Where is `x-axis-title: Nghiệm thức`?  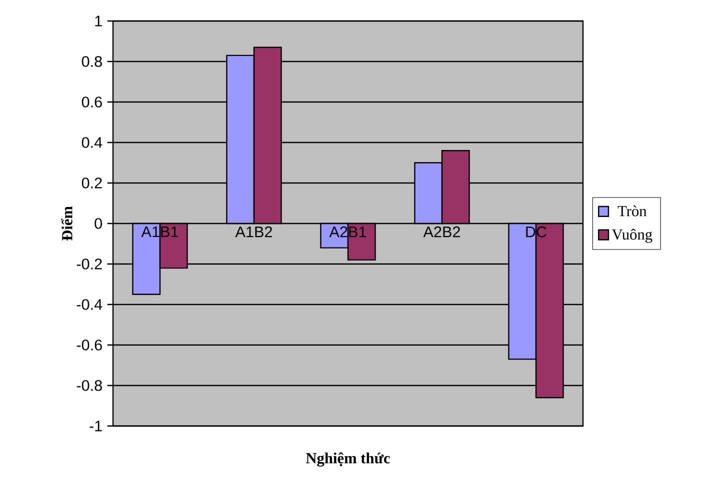 x-axis-title: Nghiệm thức is located at coordinates (348, 459).